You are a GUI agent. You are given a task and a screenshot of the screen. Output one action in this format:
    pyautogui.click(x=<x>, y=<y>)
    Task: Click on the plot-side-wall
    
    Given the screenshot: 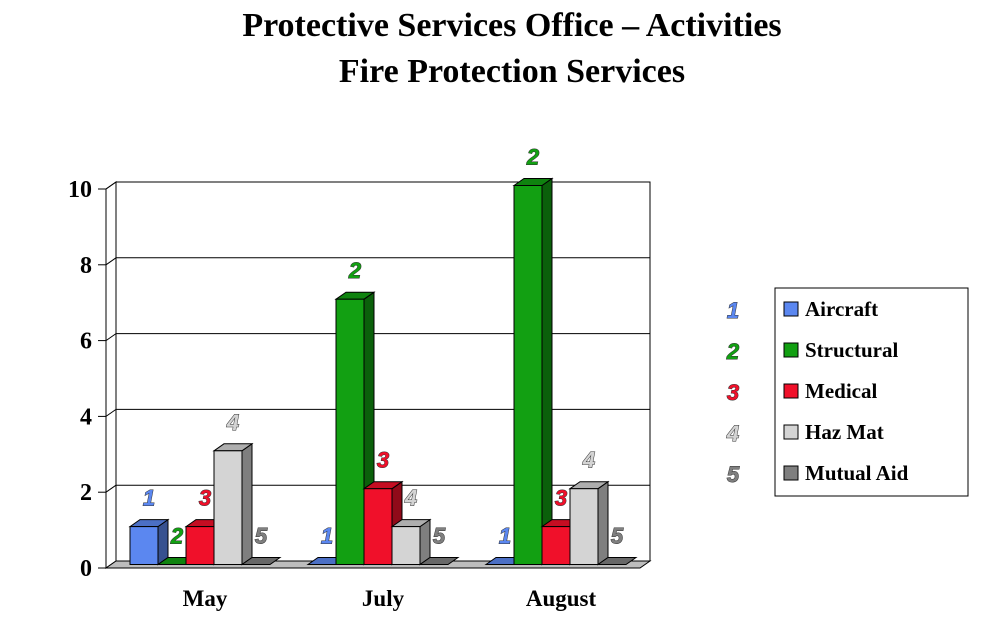 What is the action you would take?
    pyautogui.click(x=111, y=375)
    